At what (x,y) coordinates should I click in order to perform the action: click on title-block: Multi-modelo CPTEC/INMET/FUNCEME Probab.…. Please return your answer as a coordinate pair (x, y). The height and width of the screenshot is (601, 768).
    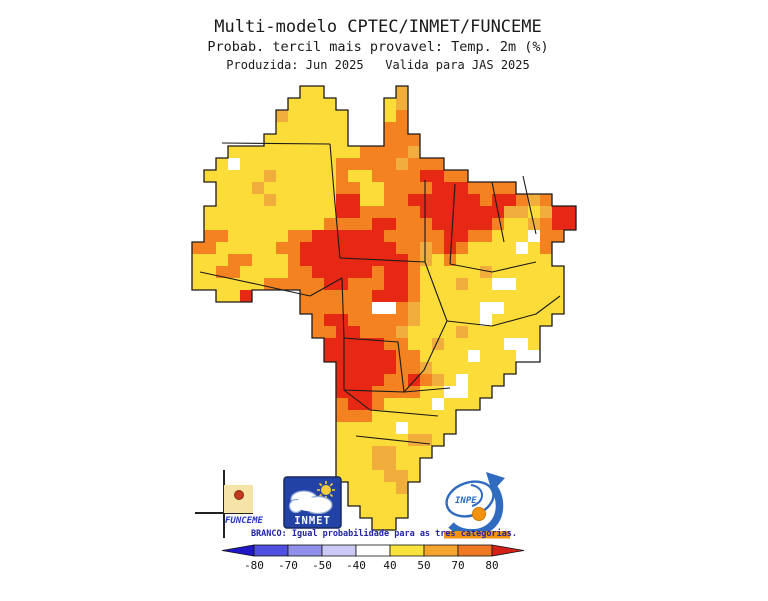
    Looking at the image, I should click on (378, 44).